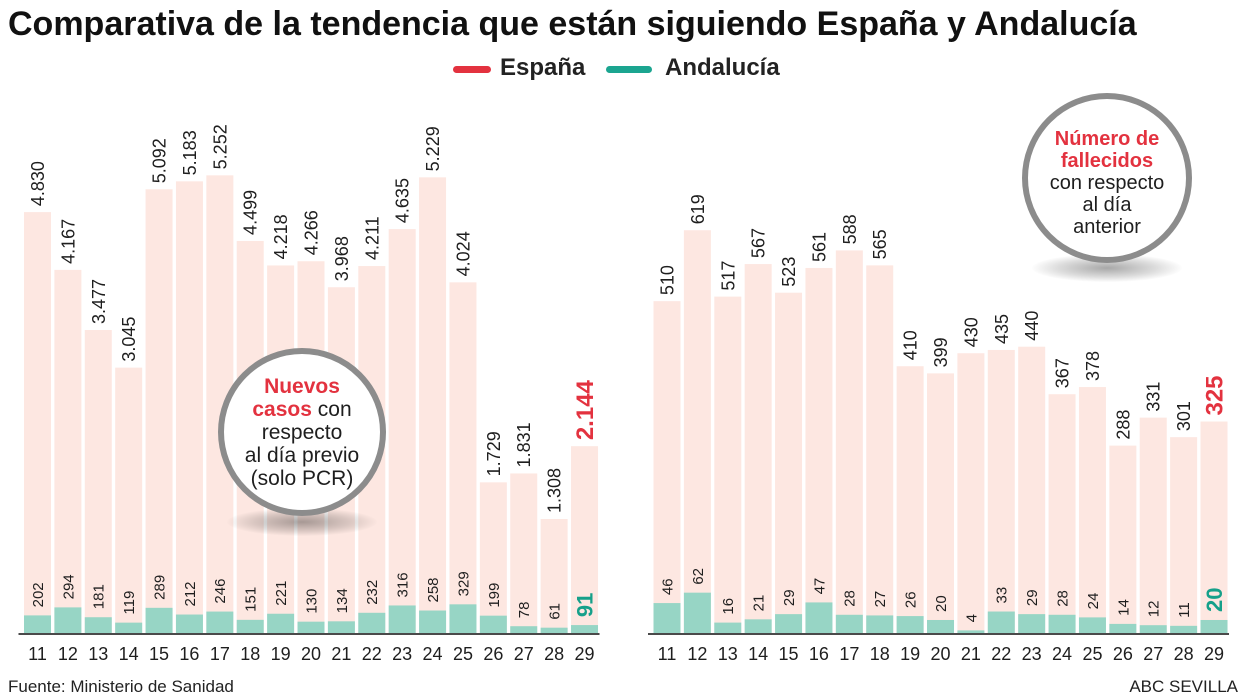 The width and height of the screenshot is (1248, 698). I want to click on panel-label-highlight: Nuevos, so click(302, 386).